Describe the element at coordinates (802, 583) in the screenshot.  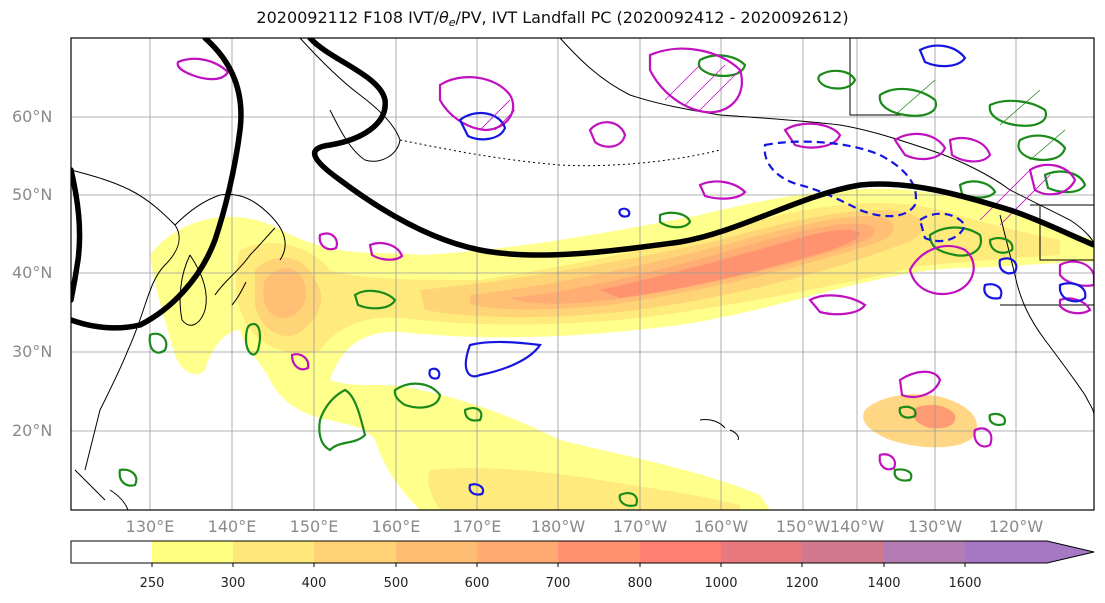
I see `colorbar-tick-1200: 1200` at that location.